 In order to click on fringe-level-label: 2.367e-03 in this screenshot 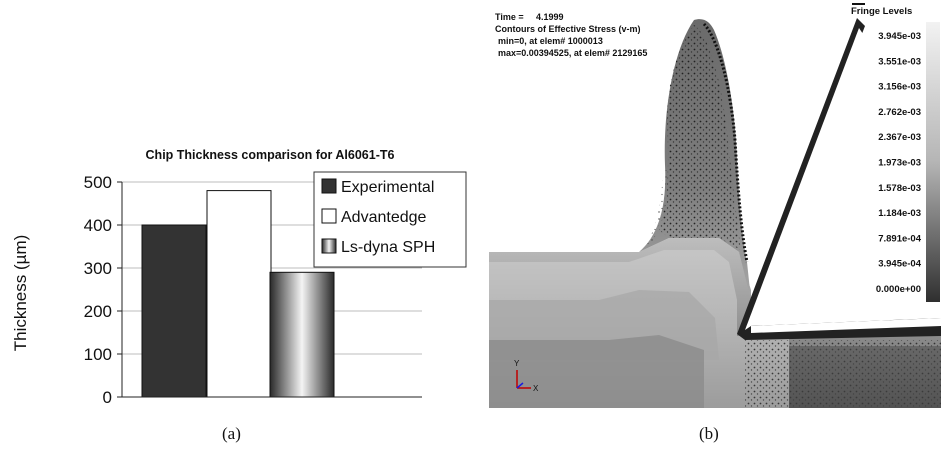, I will do `click(899, 137)`.